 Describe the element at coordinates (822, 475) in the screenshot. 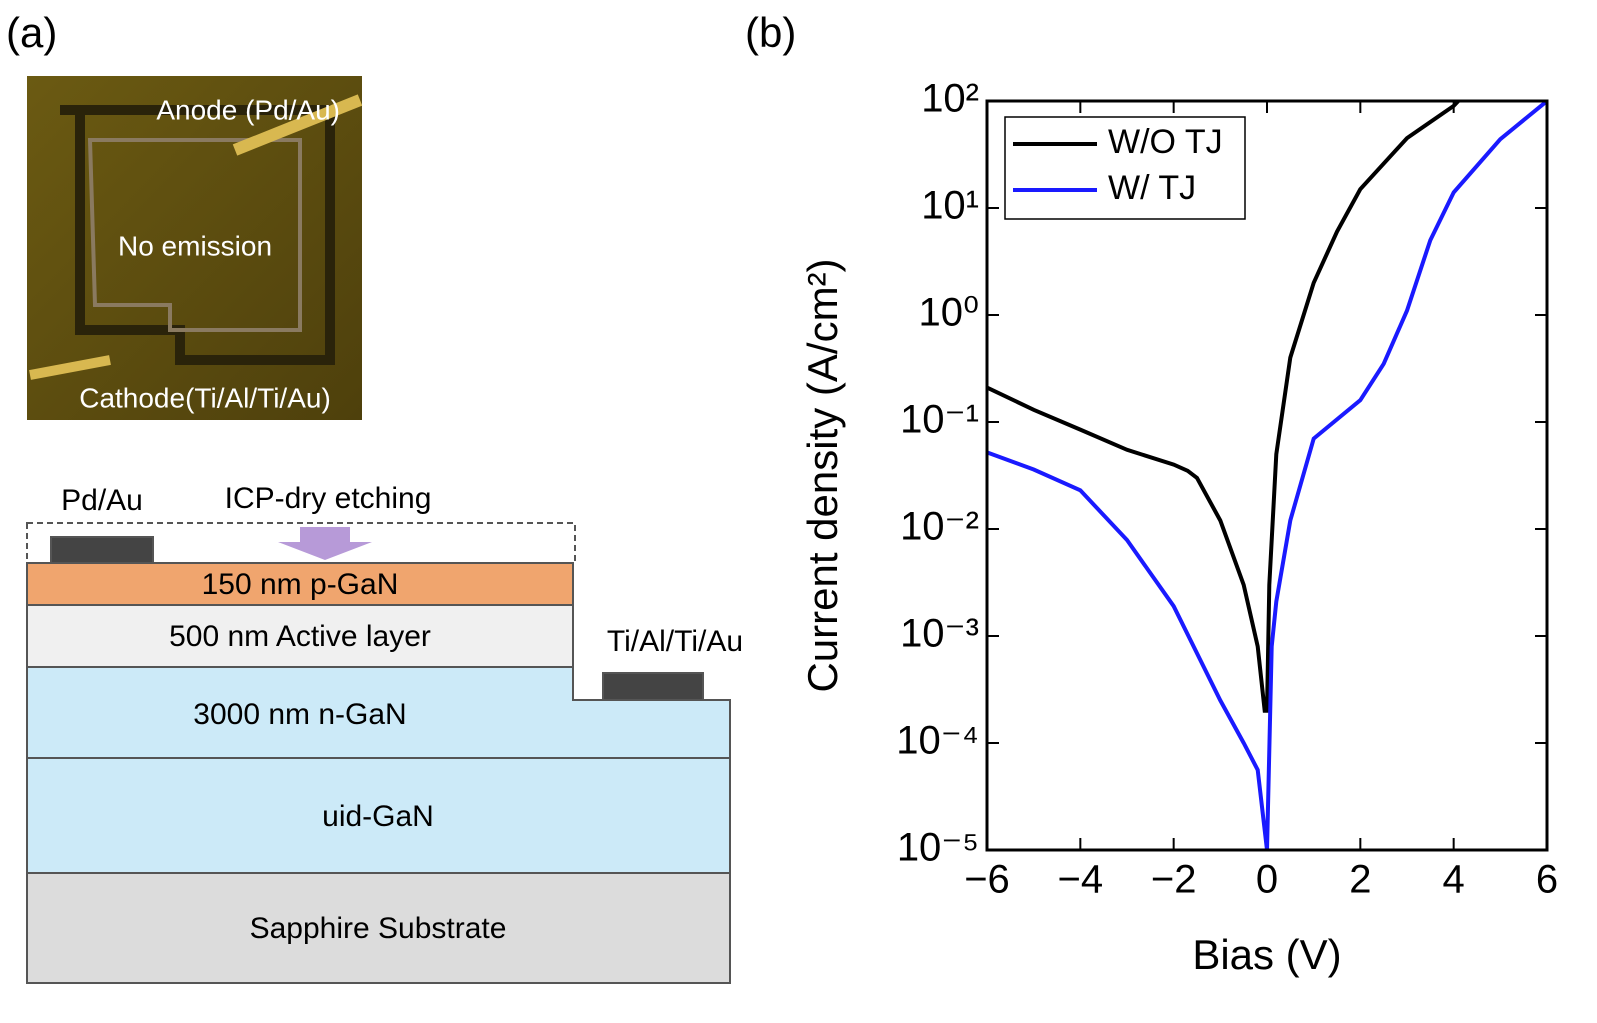

I see `y-axis-label: Current density (A/cm²)` at that location.